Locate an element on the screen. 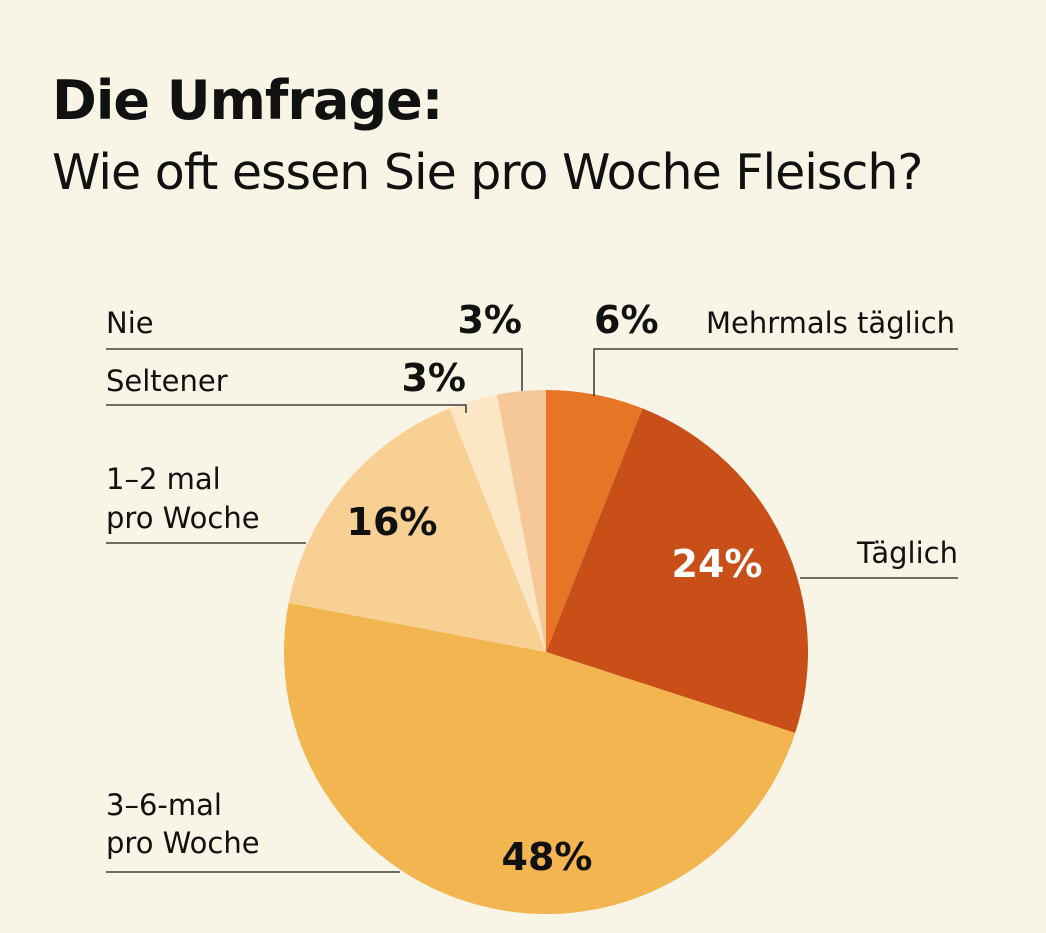  slice-category-label: Nie is located at coordinates (130, 323).